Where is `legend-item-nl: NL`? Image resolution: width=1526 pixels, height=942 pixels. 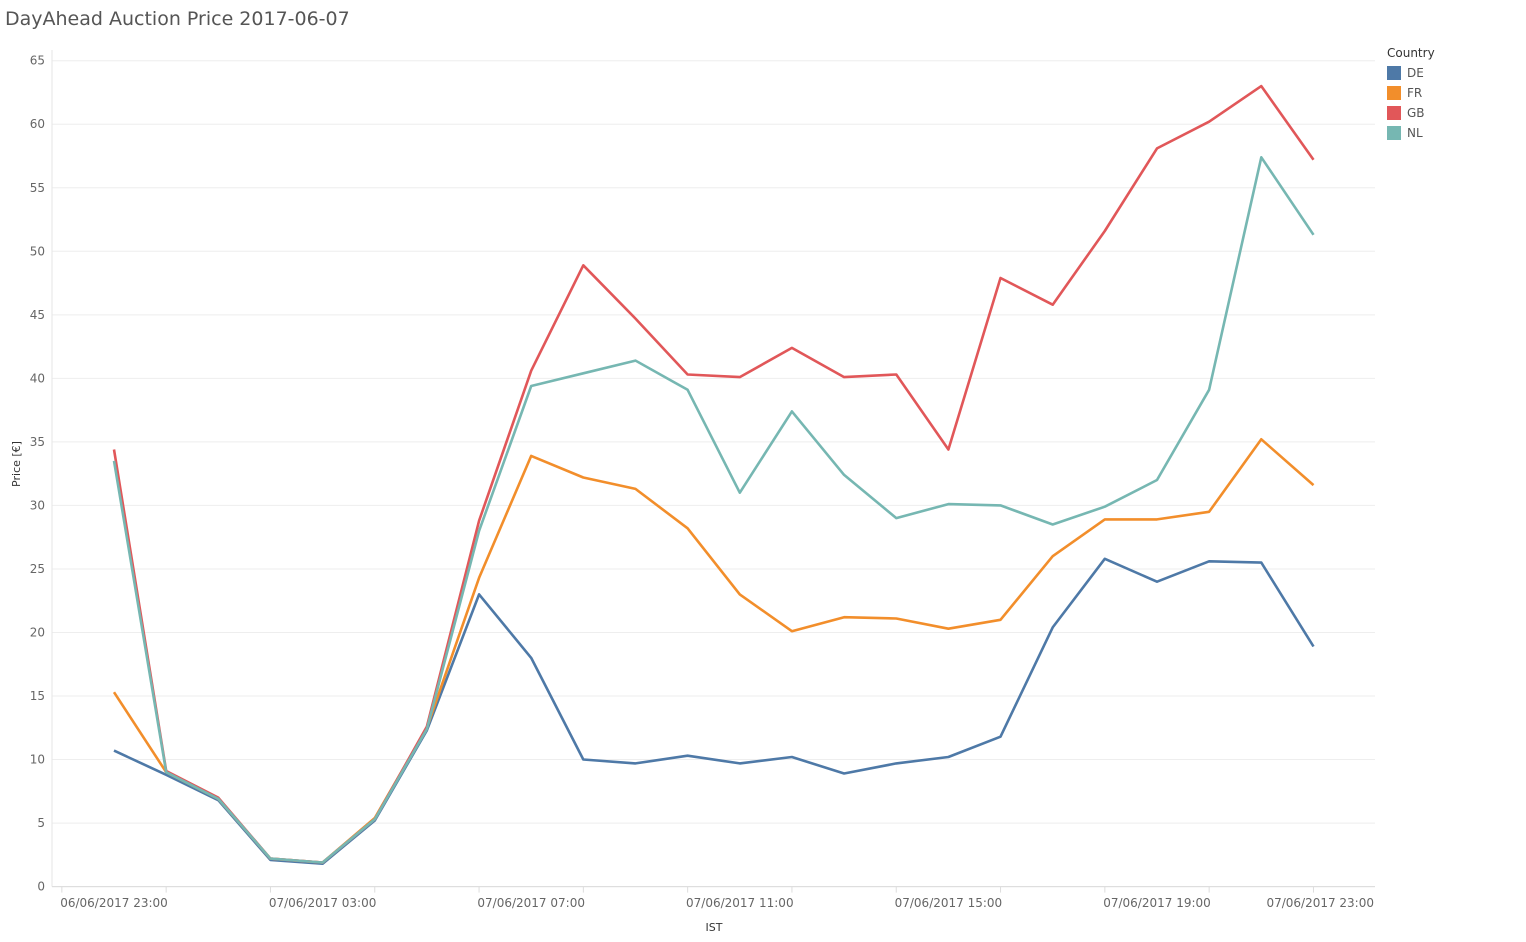 legend-item-nl: NL is located at coordinates (1411, 133).